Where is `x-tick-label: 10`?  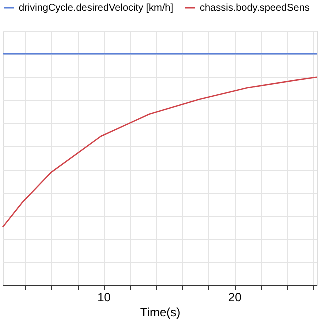
x-tick-label: 10 is located at coordinates (105, 297).